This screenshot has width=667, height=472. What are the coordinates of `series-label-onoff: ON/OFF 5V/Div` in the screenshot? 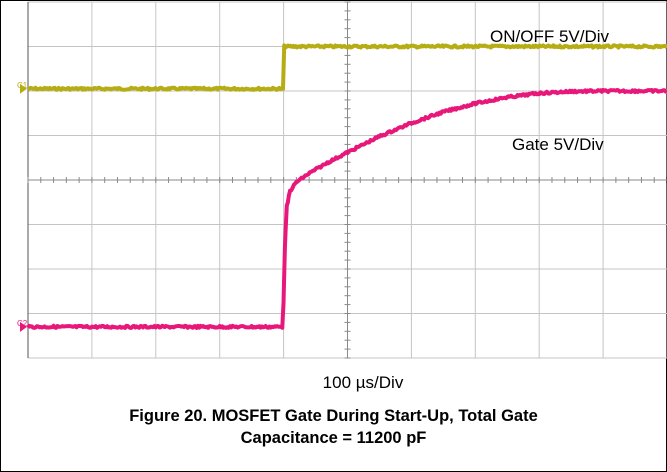 It's located at (550, 36).